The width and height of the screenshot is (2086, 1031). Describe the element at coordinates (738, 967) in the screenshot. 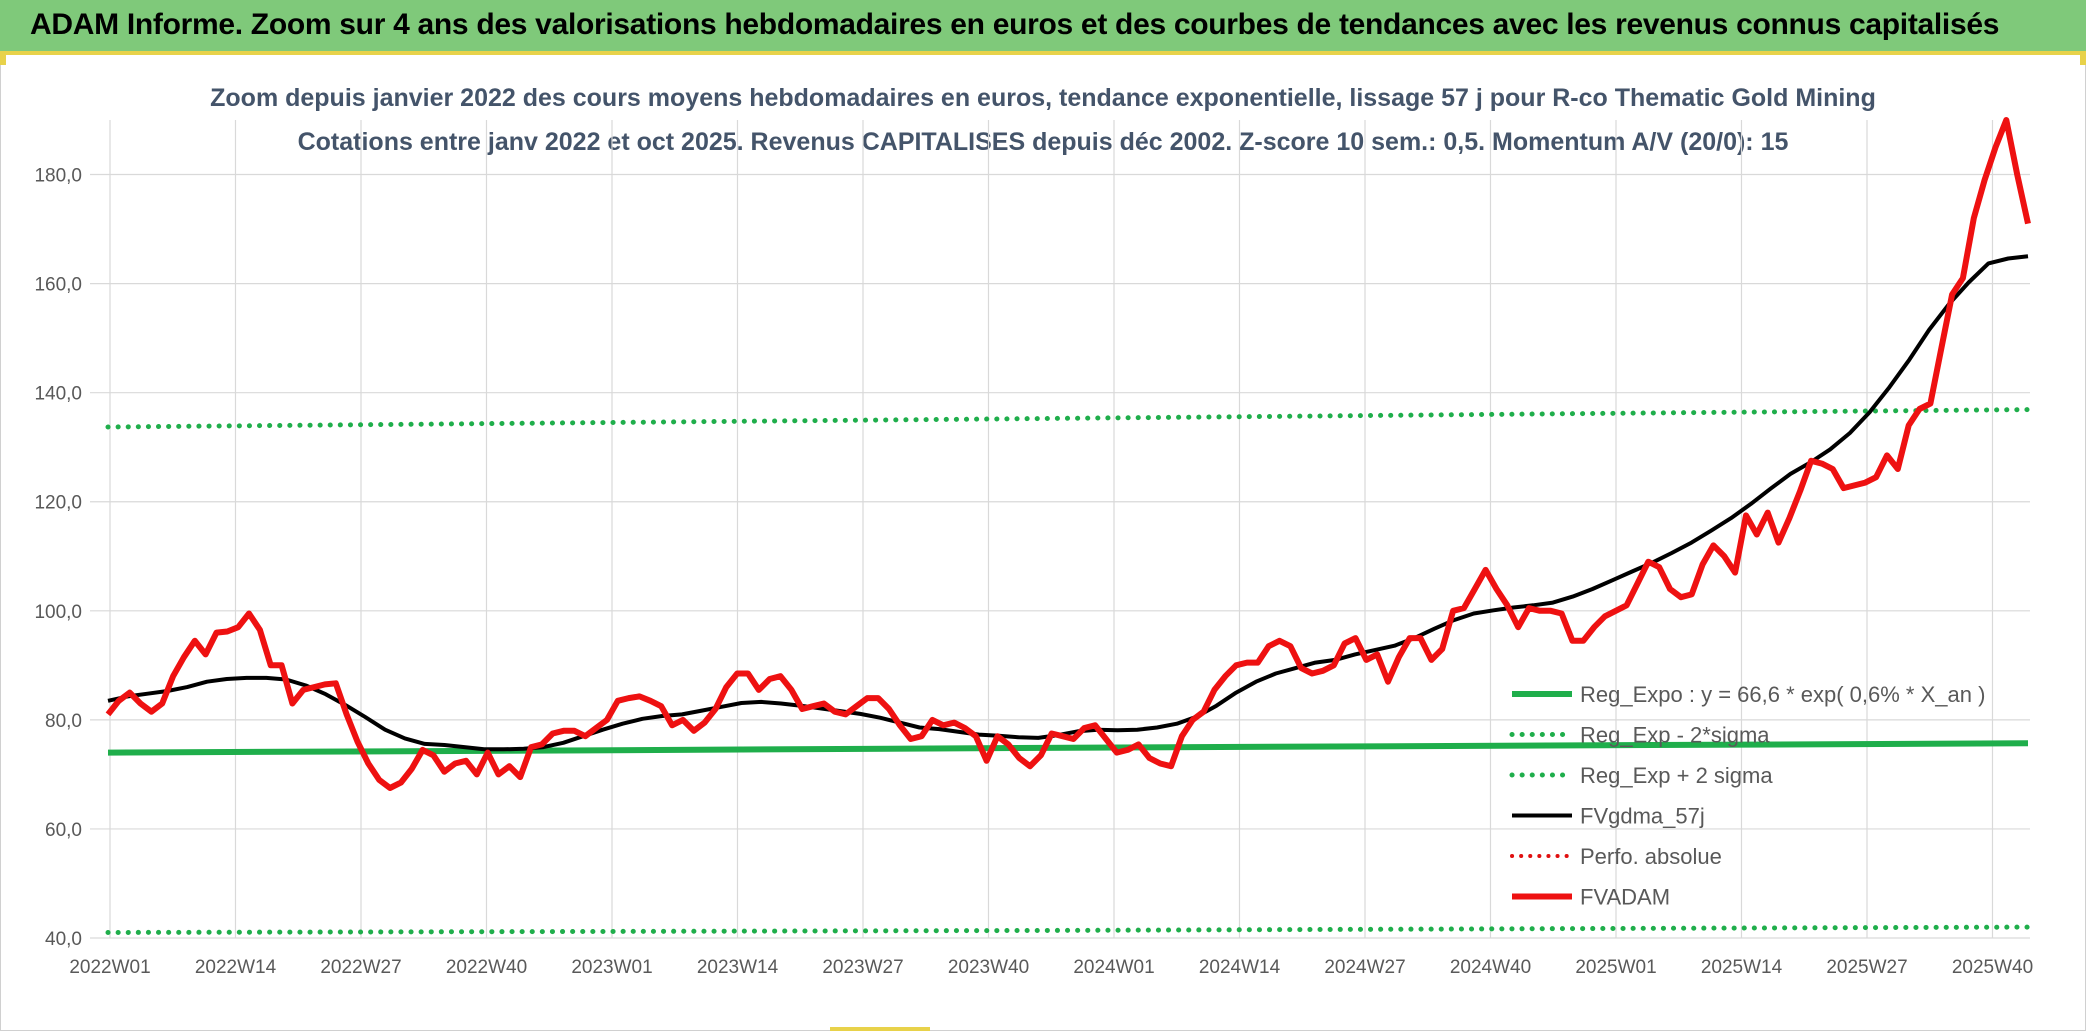

I see `x-tick-label: 2023W14` at that location.